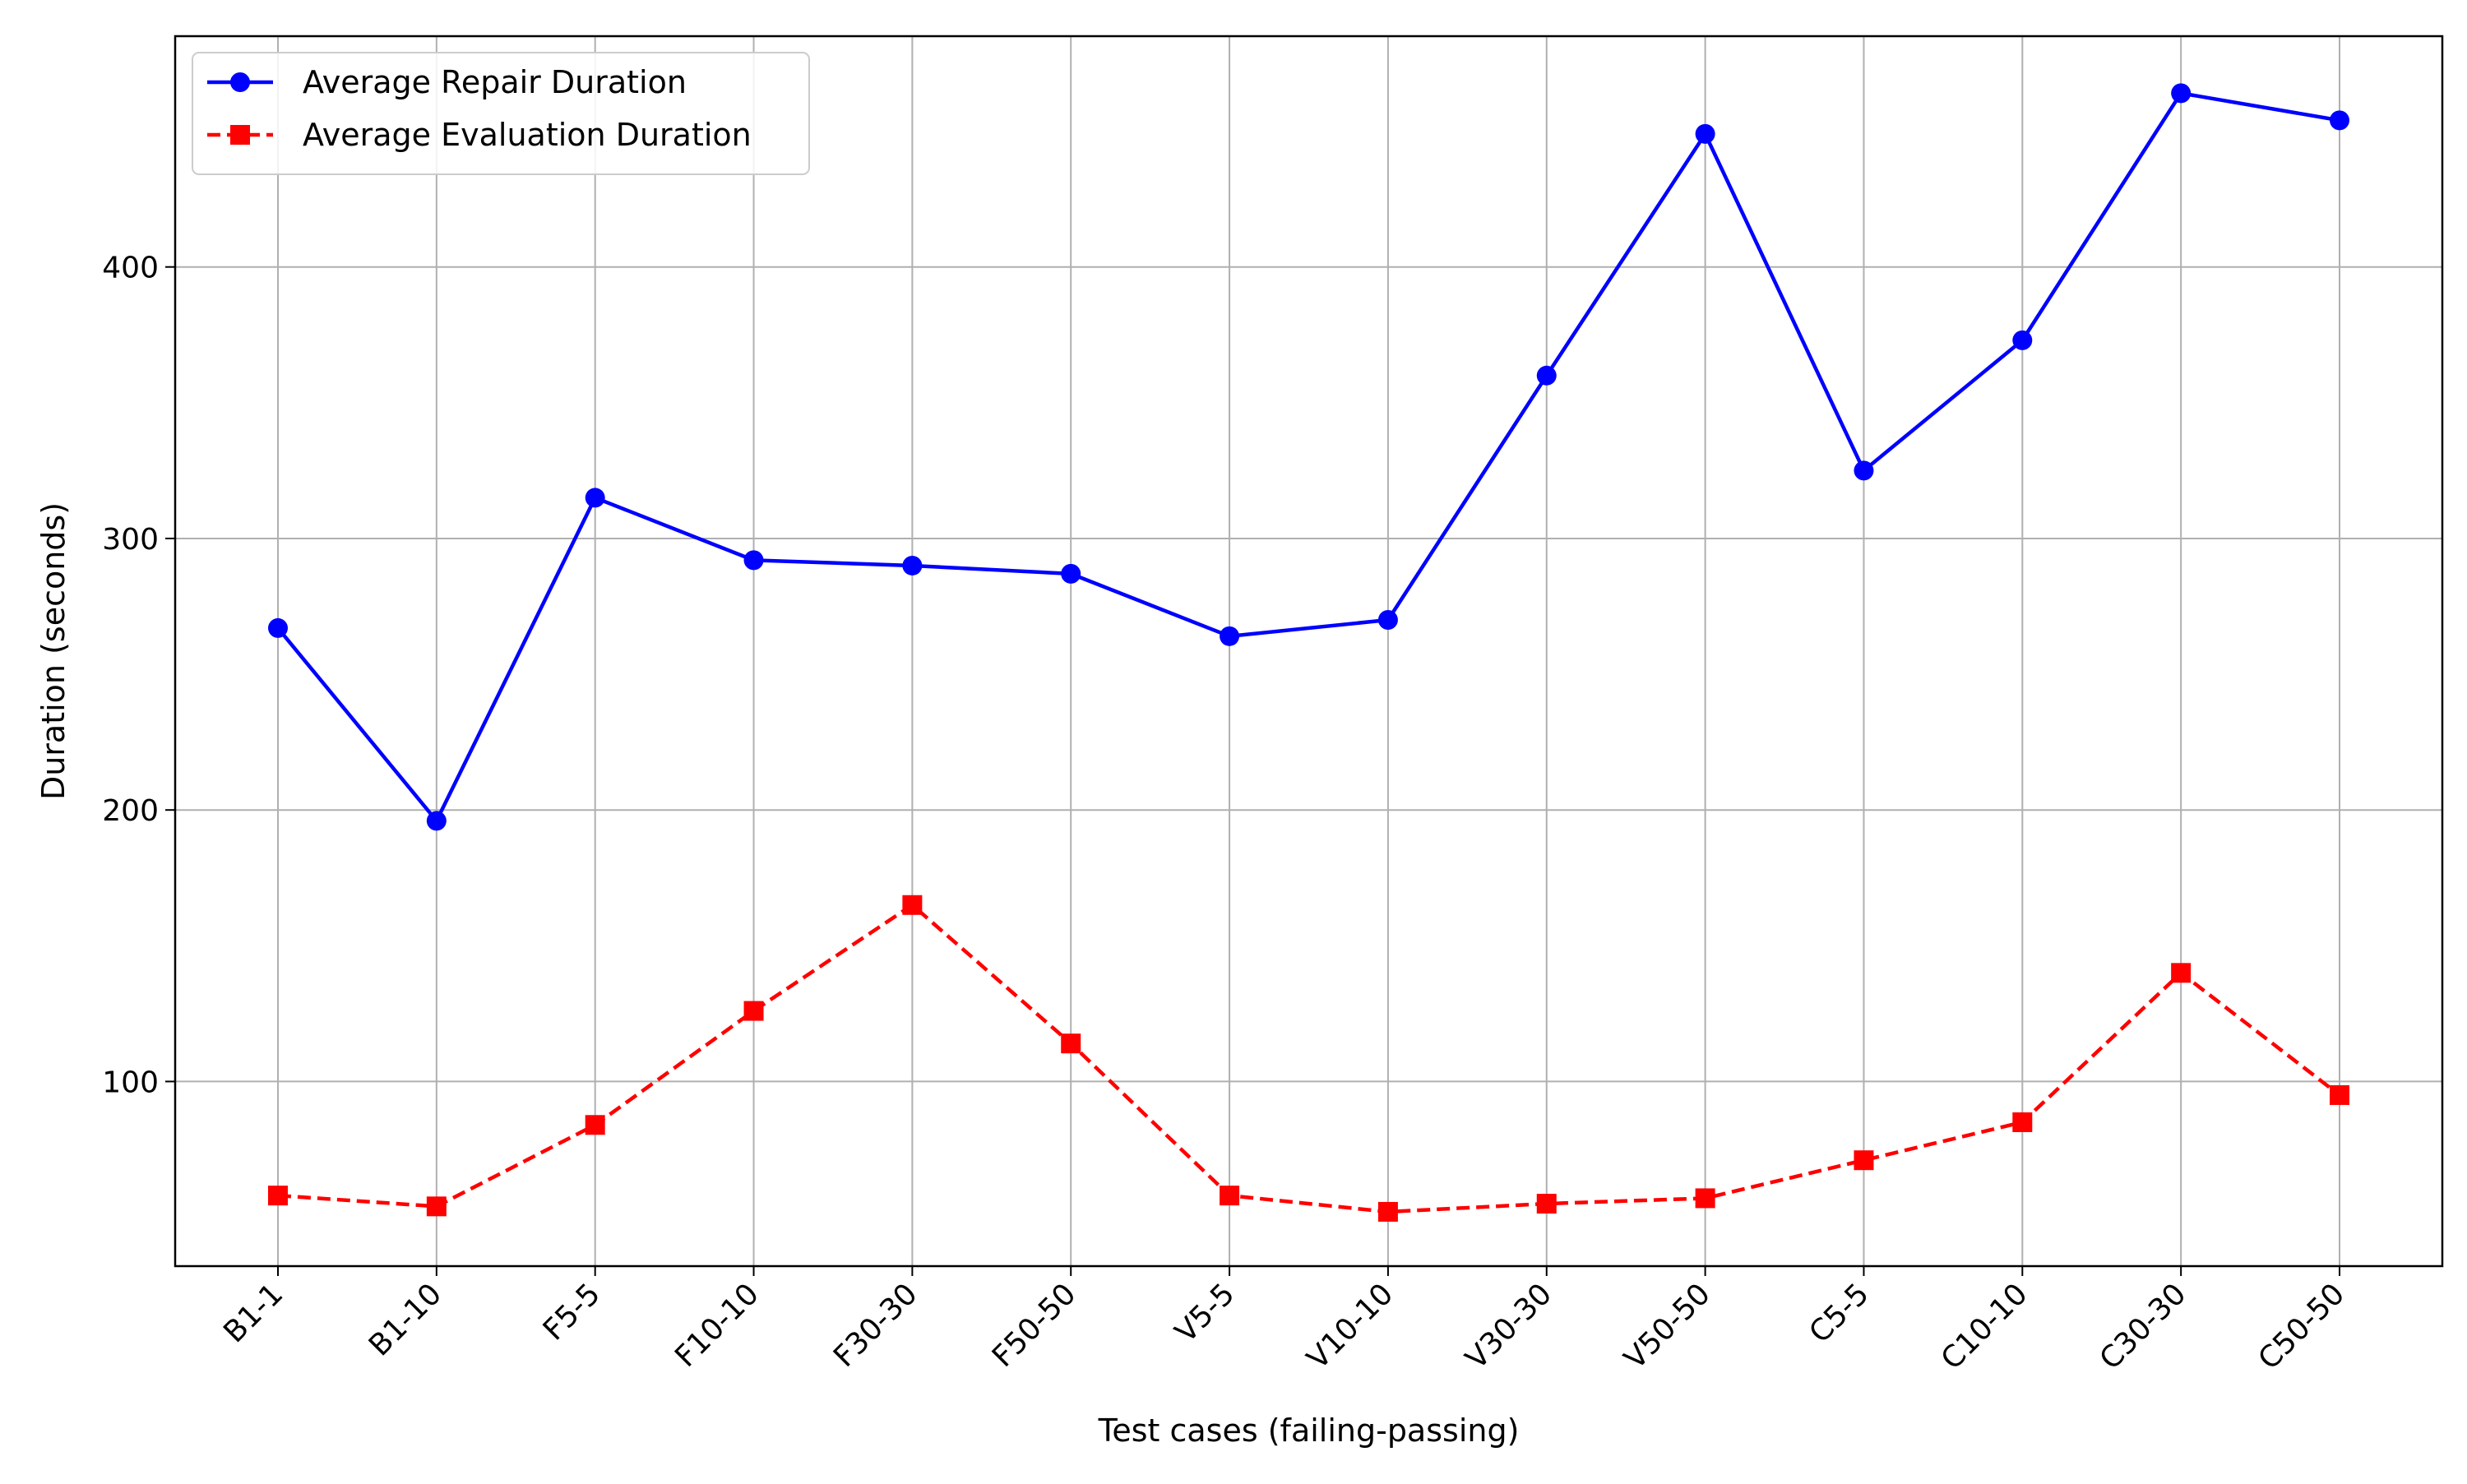 Image resolution: width=2467 pixels, height=1484 pixels. I want to click on x-tick-label: V30-30, so click(1509, 1326).